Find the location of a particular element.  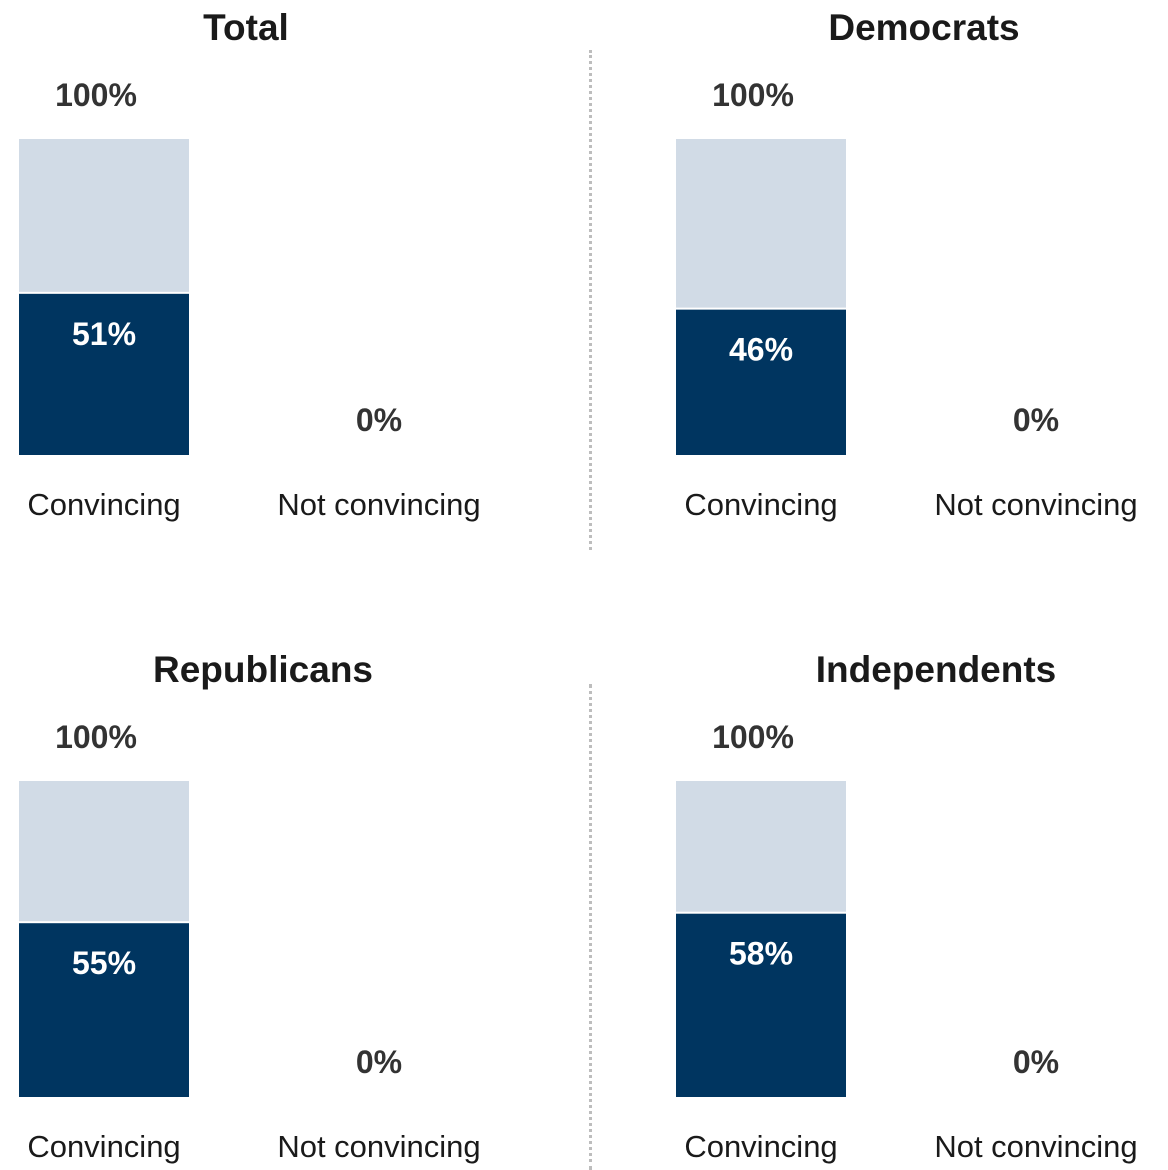

category-label-independents-convincing: Convincing is located at coordinates (760, 1146).